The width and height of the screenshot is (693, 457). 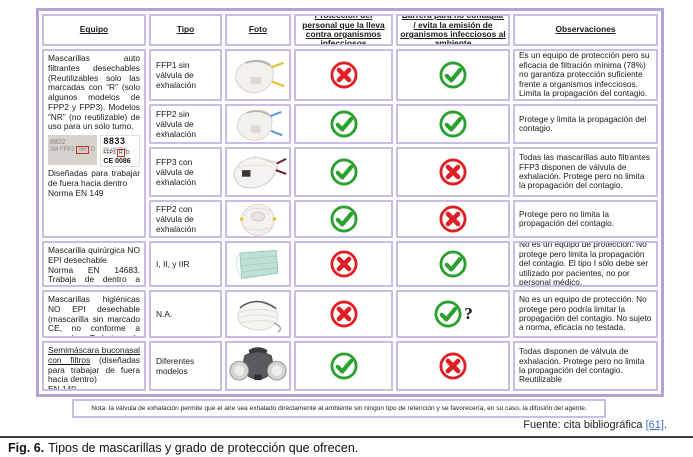 What do you see at coordinates (26, 448) in the screenshot?
I see `figure-number: Fig. 6.` at bounding box center [26, 448].